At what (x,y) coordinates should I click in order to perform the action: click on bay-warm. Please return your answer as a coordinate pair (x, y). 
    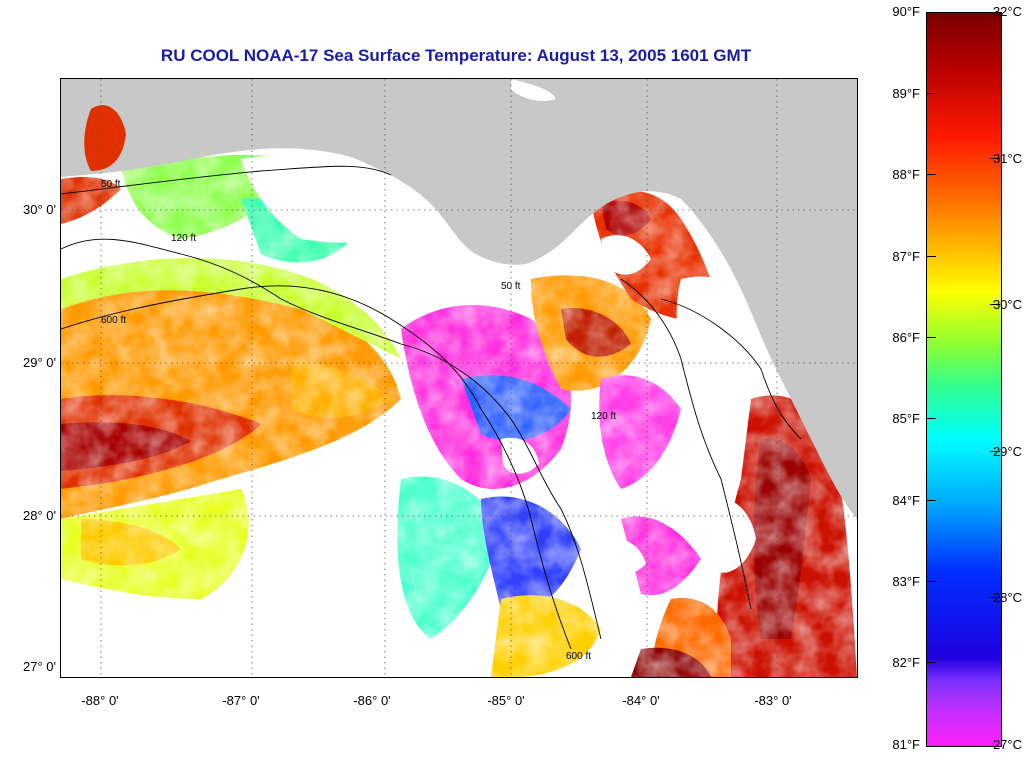
    Looking at the image, I should click on (105, 138).